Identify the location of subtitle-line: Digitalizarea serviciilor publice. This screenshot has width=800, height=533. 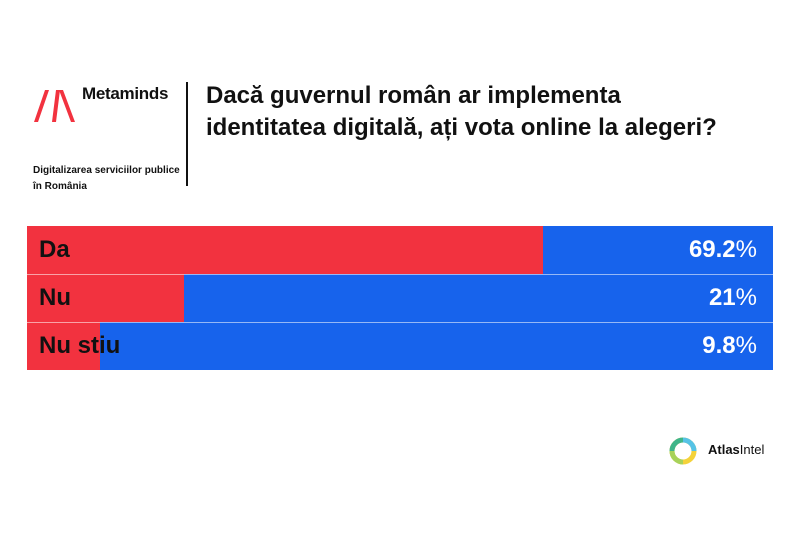
(106, 170).